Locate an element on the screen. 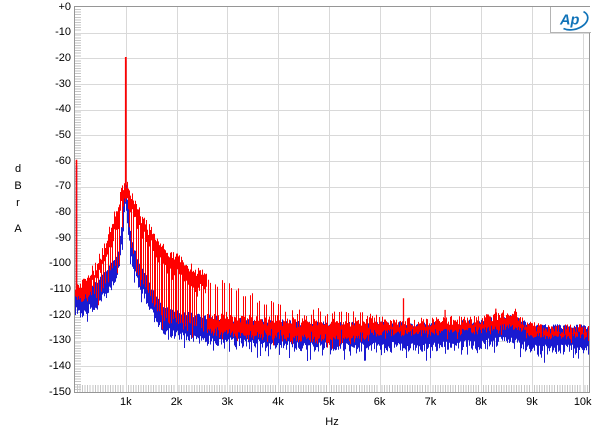 This screenshot has width=600, height=439. x-tick-label: 4k is located at coordinates (278, 402).